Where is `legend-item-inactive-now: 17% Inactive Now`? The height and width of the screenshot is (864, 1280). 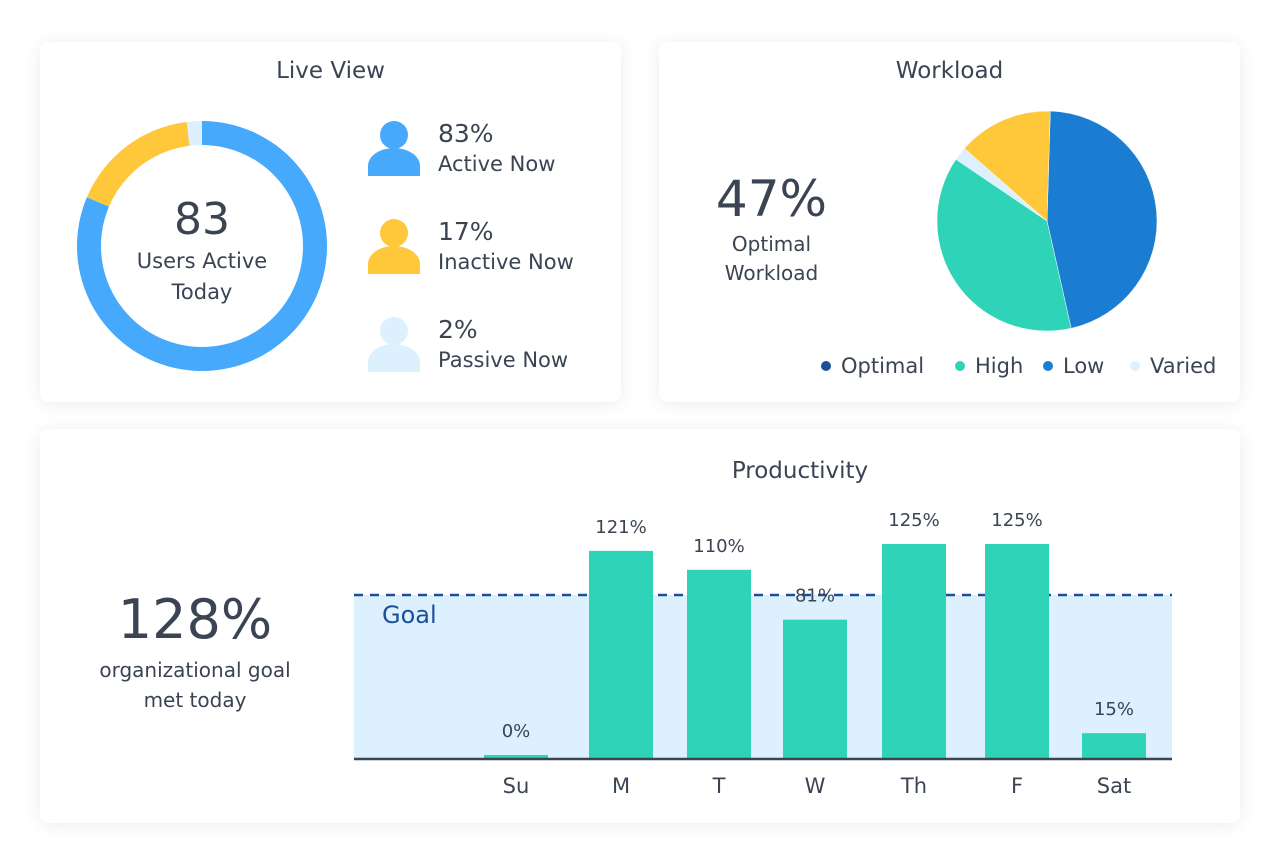 legend-item-inactive-now: 17% Inactive Now is located at coordinates (471, 246).